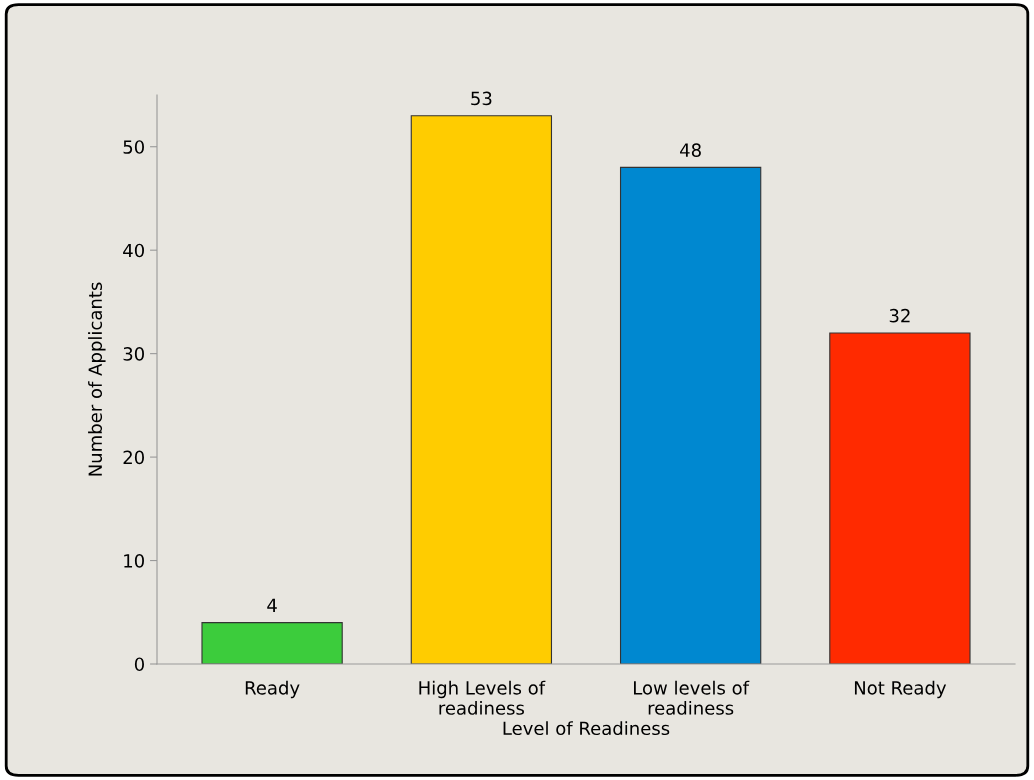 The width and height of the screenshot is (1034, 780). I want to click on data-label: 48, so click(690, 150).